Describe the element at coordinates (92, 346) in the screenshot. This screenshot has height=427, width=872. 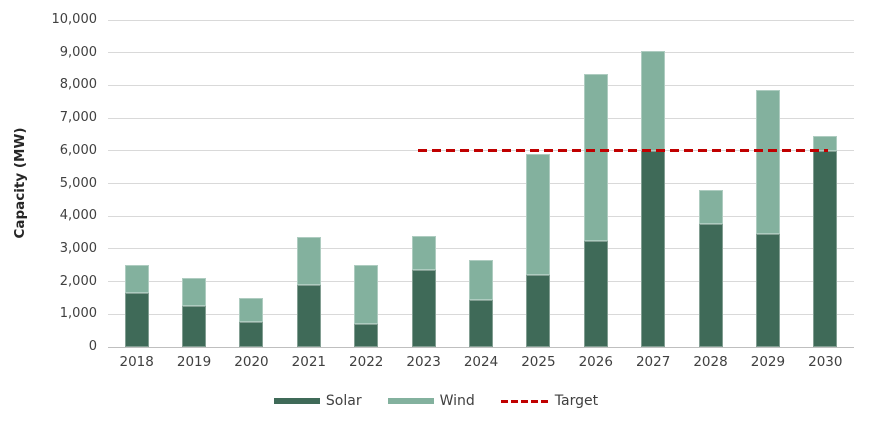
I see `y-tick-label: 0` at that location.